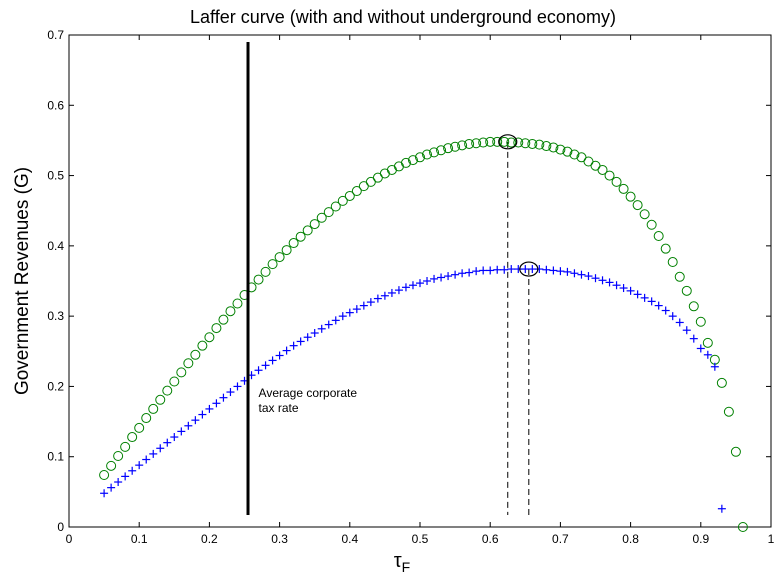 Image resolution: width=778 pixels, height=583 pixels. I want to click on x-tick-label: 0.9, so click(700, 539).